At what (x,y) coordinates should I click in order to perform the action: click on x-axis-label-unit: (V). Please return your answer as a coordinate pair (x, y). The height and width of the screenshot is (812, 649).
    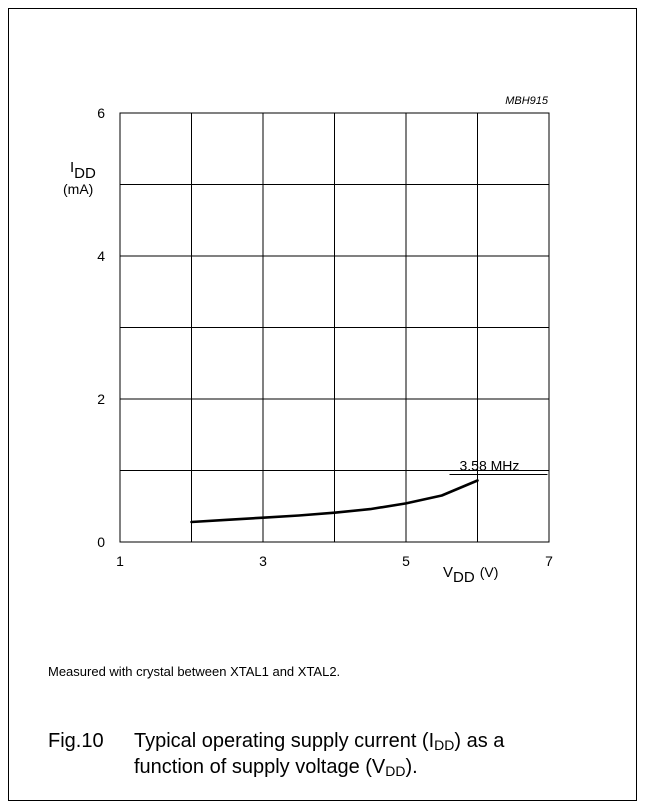
    Looking at the image, I should click on (489, 572).